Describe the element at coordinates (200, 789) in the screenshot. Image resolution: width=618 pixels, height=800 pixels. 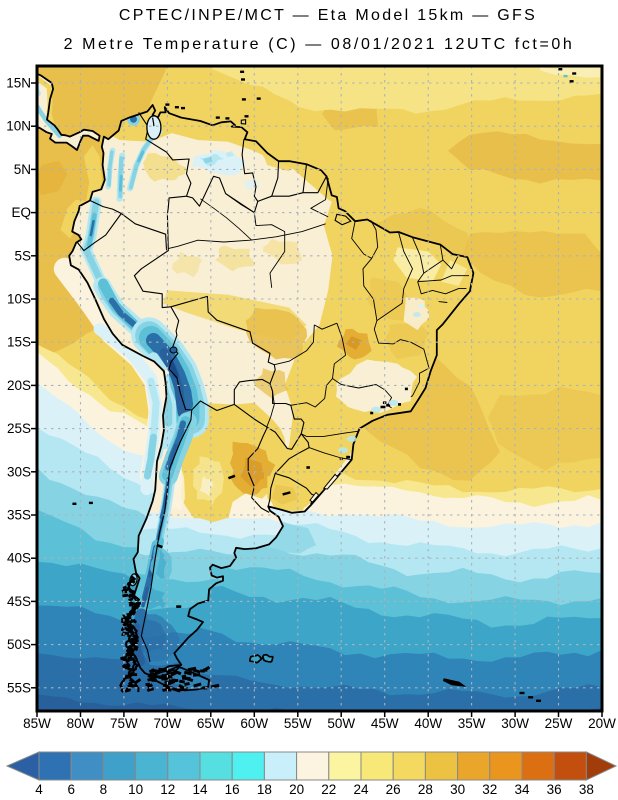
I see `svg-text: 14` at that location.